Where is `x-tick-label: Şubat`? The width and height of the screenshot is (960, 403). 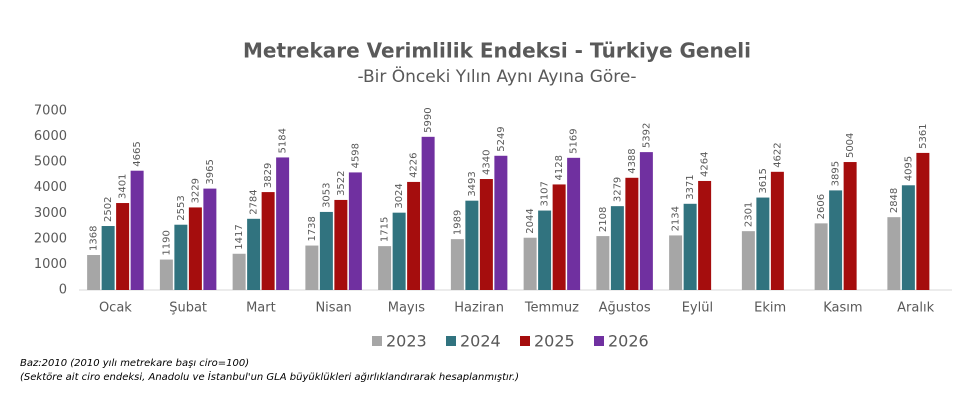 x-tick-label: Şubat is located at coordinates (188, 308).